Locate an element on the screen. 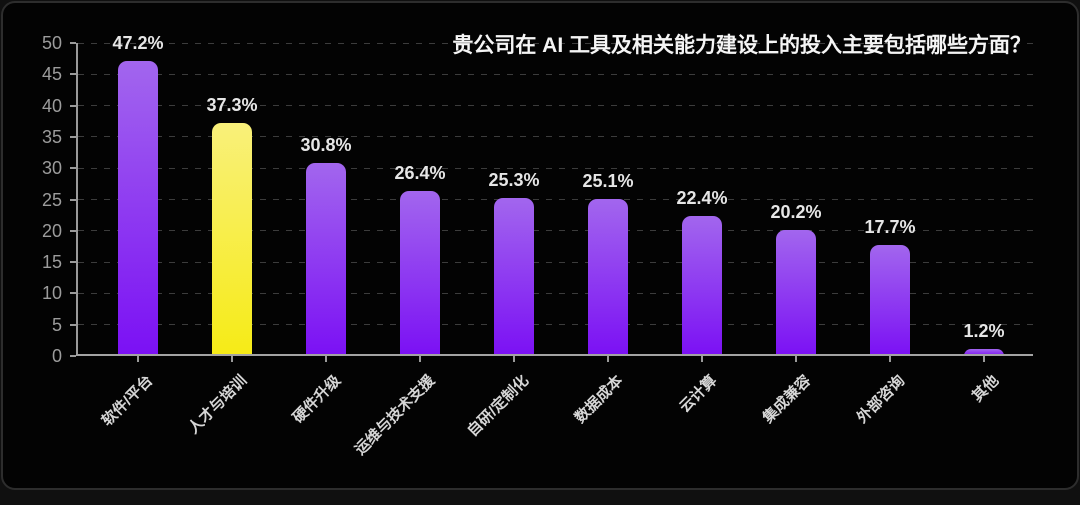  bar-value-label: 22.4% is located at coordinates (702, 197).